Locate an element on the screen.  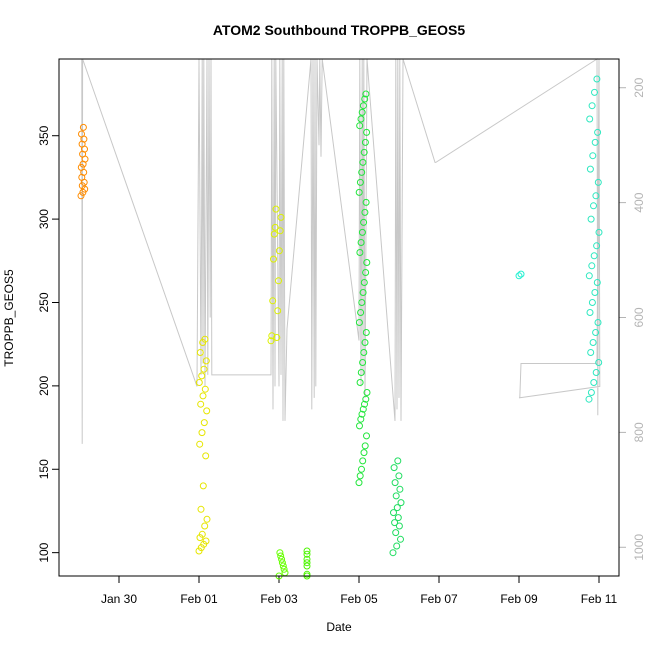
secondary-tick-label: 1000 is located at coordinates (639, 547).